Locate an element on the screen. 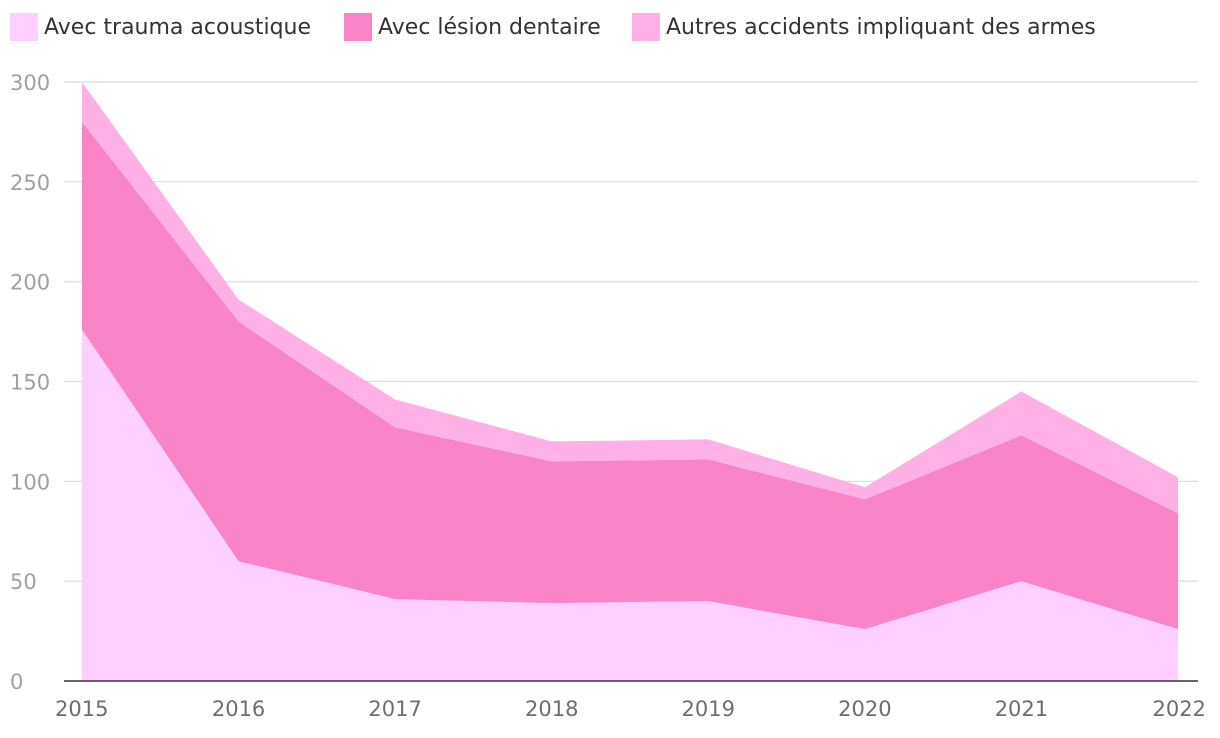 The height and width of the screenshot is (738, 1220). y-axis-ticks: 0 50 100 150 200 250 300 is located at coordinates (30, 382).